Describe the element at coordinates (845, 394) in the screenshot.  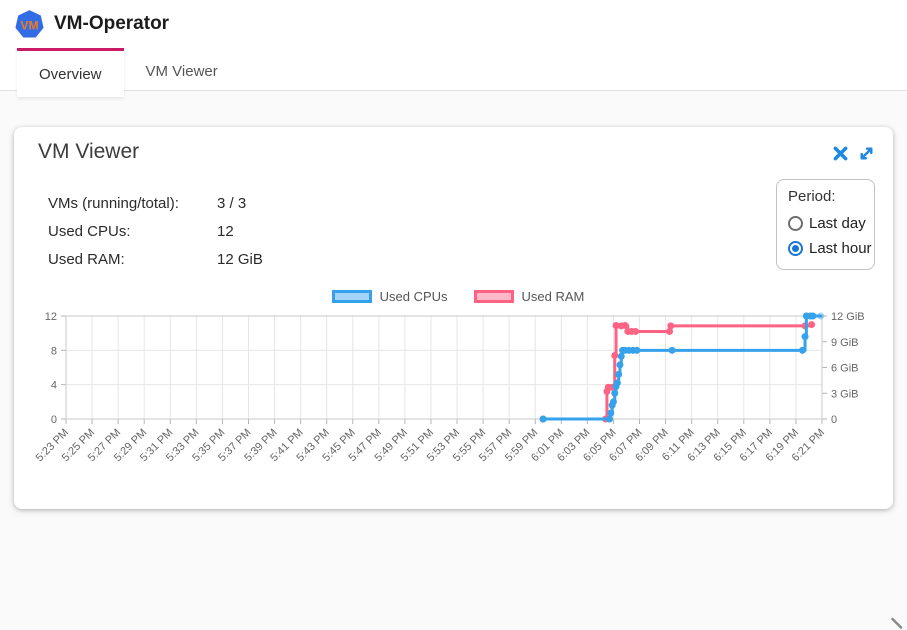
I see `y-tick-label-right: 3 GiB` at that location.